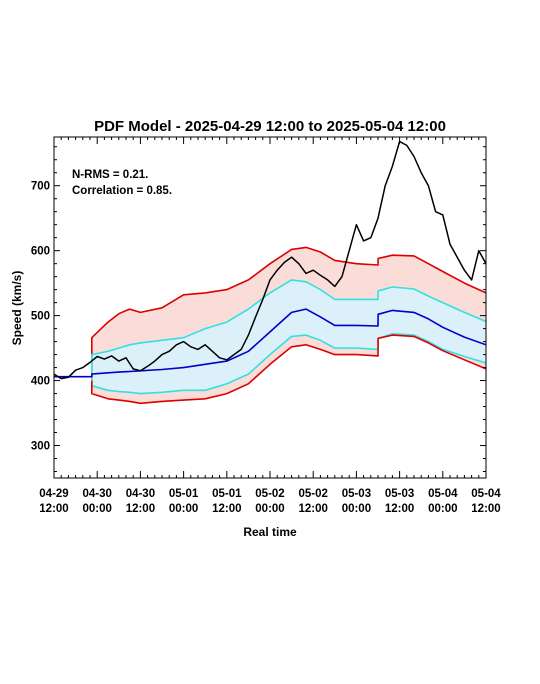 This screenshot has width=540, height=684. I want to click on x-axis-title: Real time, so click(270, 532).